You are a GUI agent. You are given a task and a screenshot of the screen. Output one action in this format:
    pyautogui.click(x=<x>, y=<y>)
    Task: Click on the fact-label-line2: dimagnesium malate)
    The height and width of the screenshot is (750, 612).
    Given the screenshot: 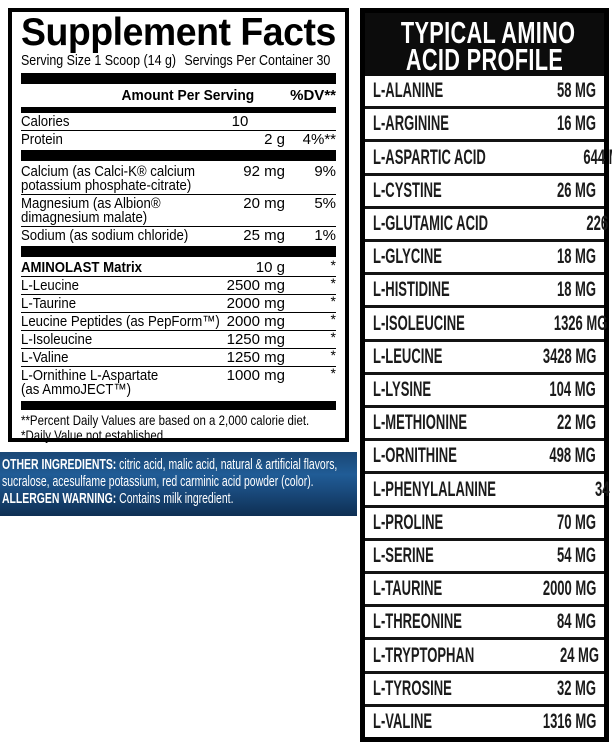 What is the action you would take?
    pyautogui.click(x=84, y=217)
    